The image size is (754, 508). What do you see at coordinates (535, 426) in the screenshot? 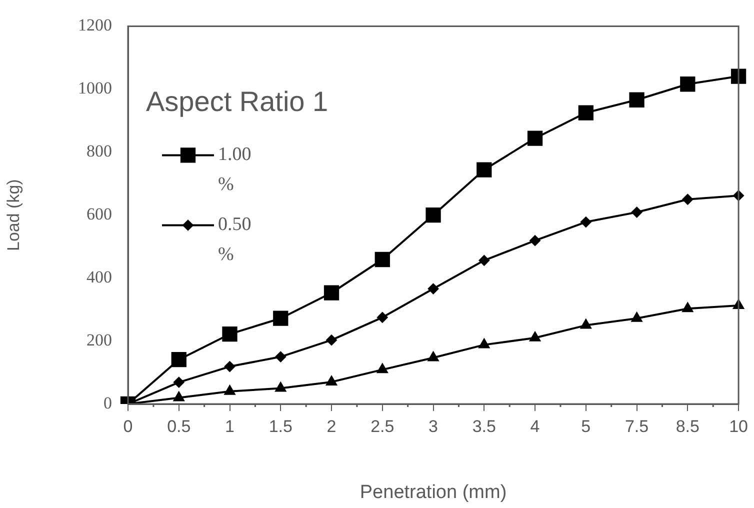
I see `x-tick-label: 4` at bounding box center [535, 426].